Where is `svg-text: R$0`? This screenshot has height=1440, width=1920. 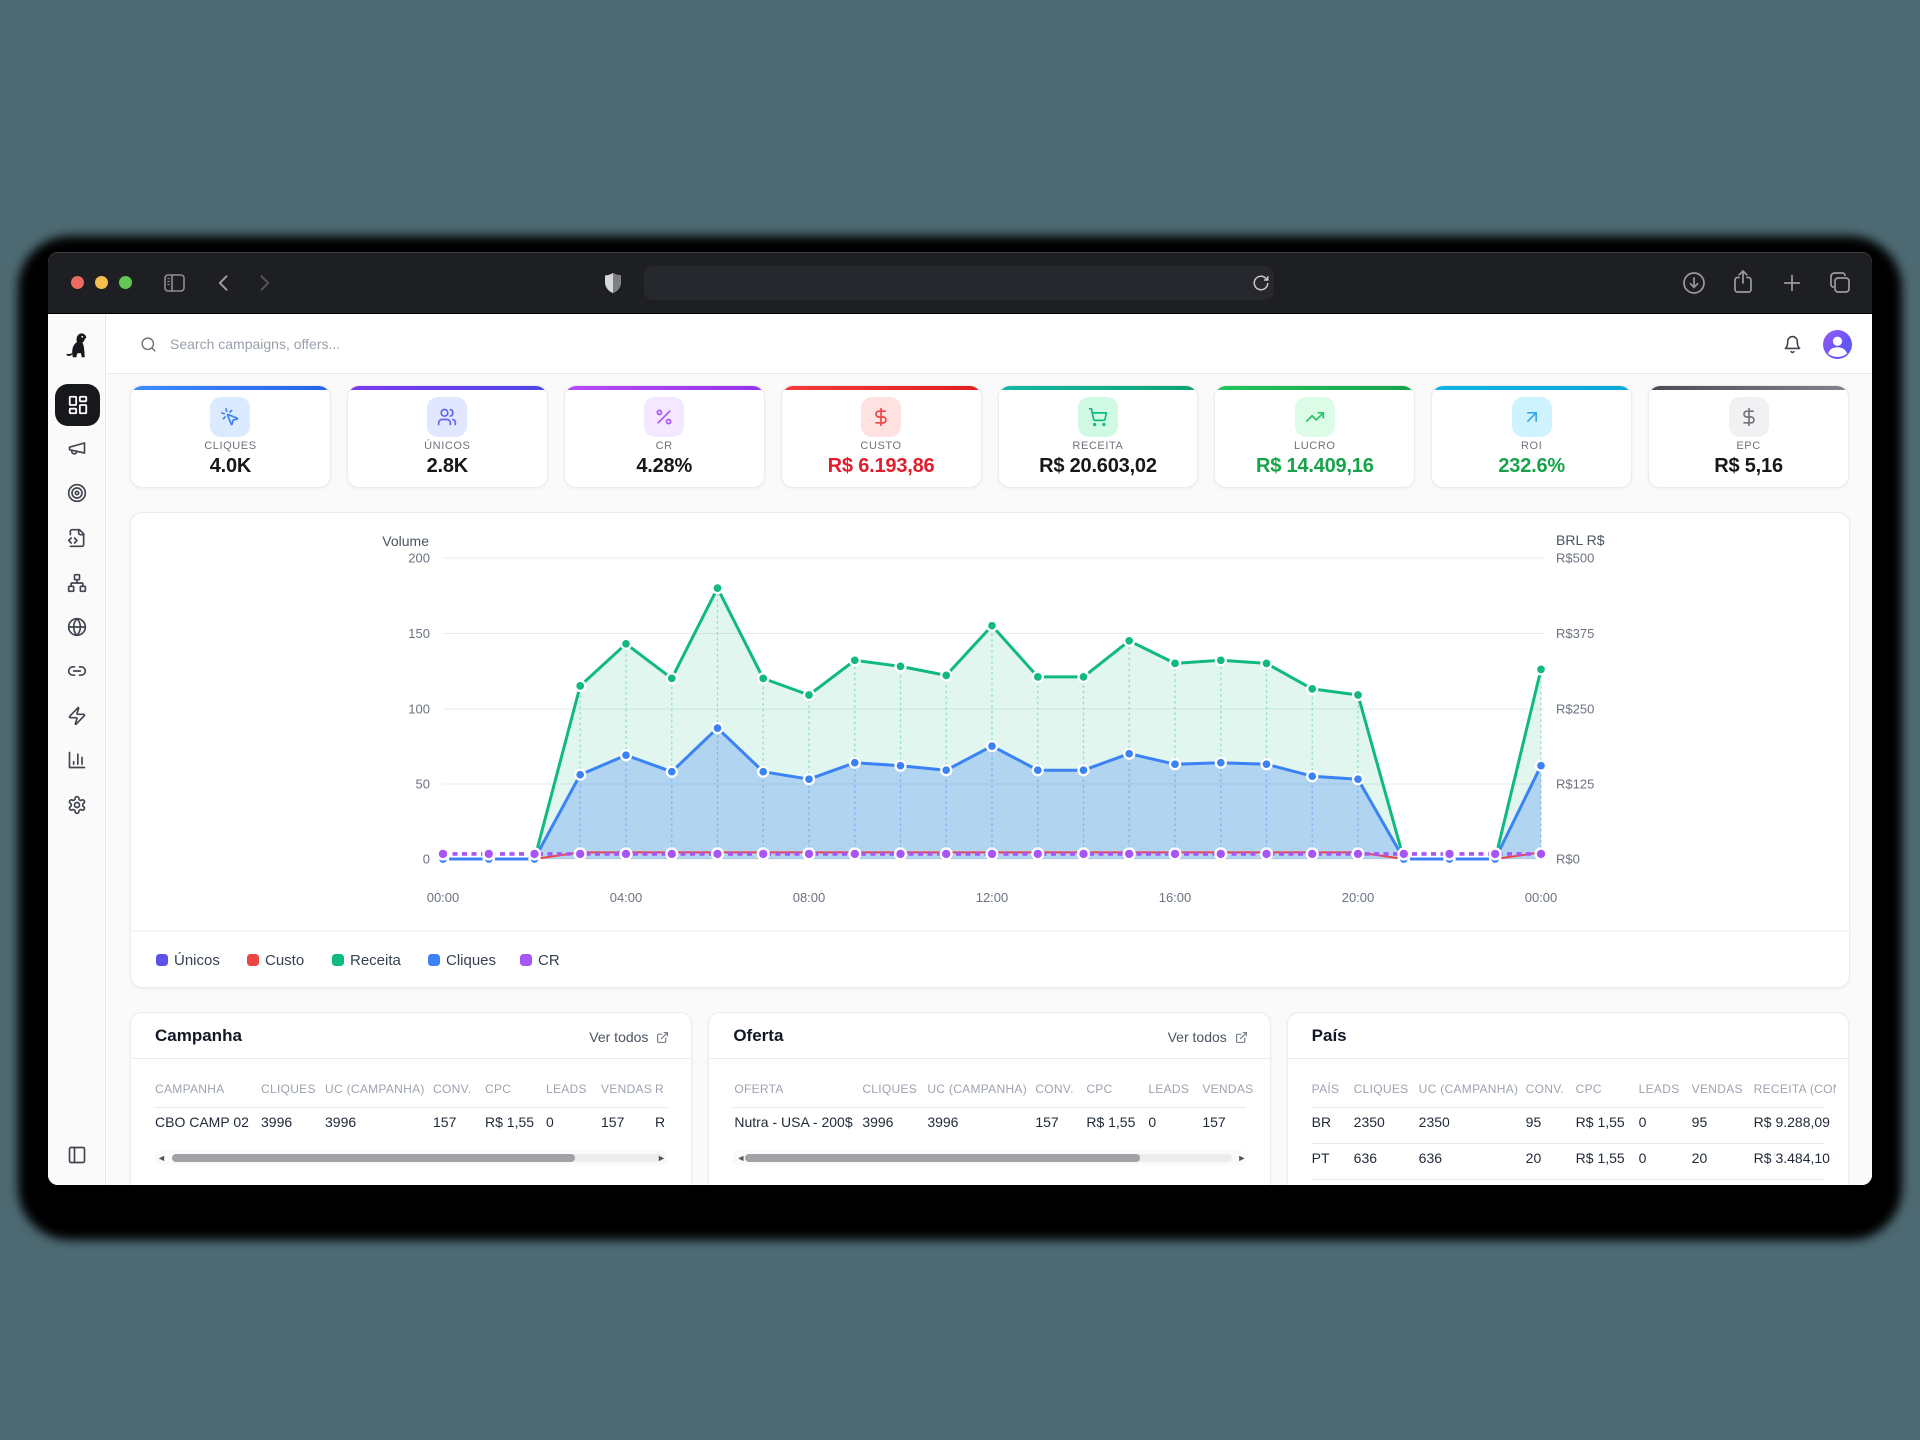
svg-text: R$0 is located at coordinates (1568, 859).